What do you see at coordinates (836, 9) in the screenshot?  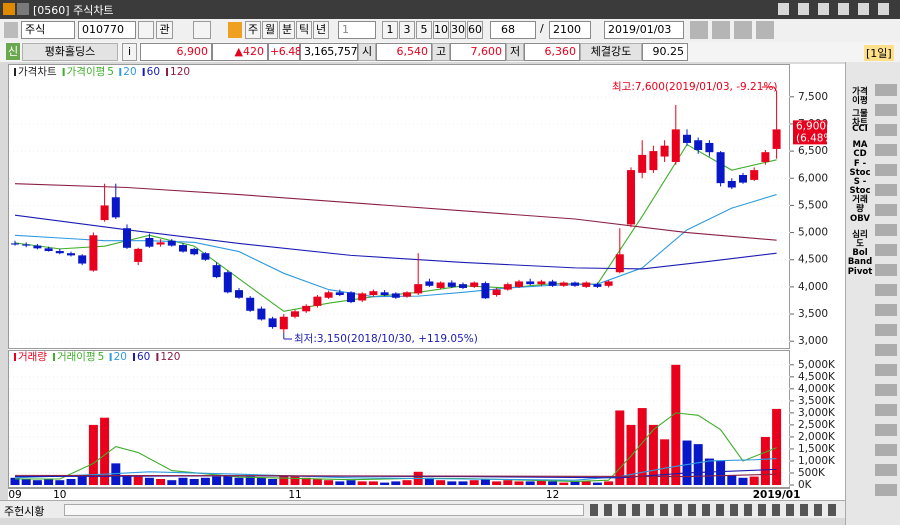 I see `window-controls` at bounding box center [836, 9].